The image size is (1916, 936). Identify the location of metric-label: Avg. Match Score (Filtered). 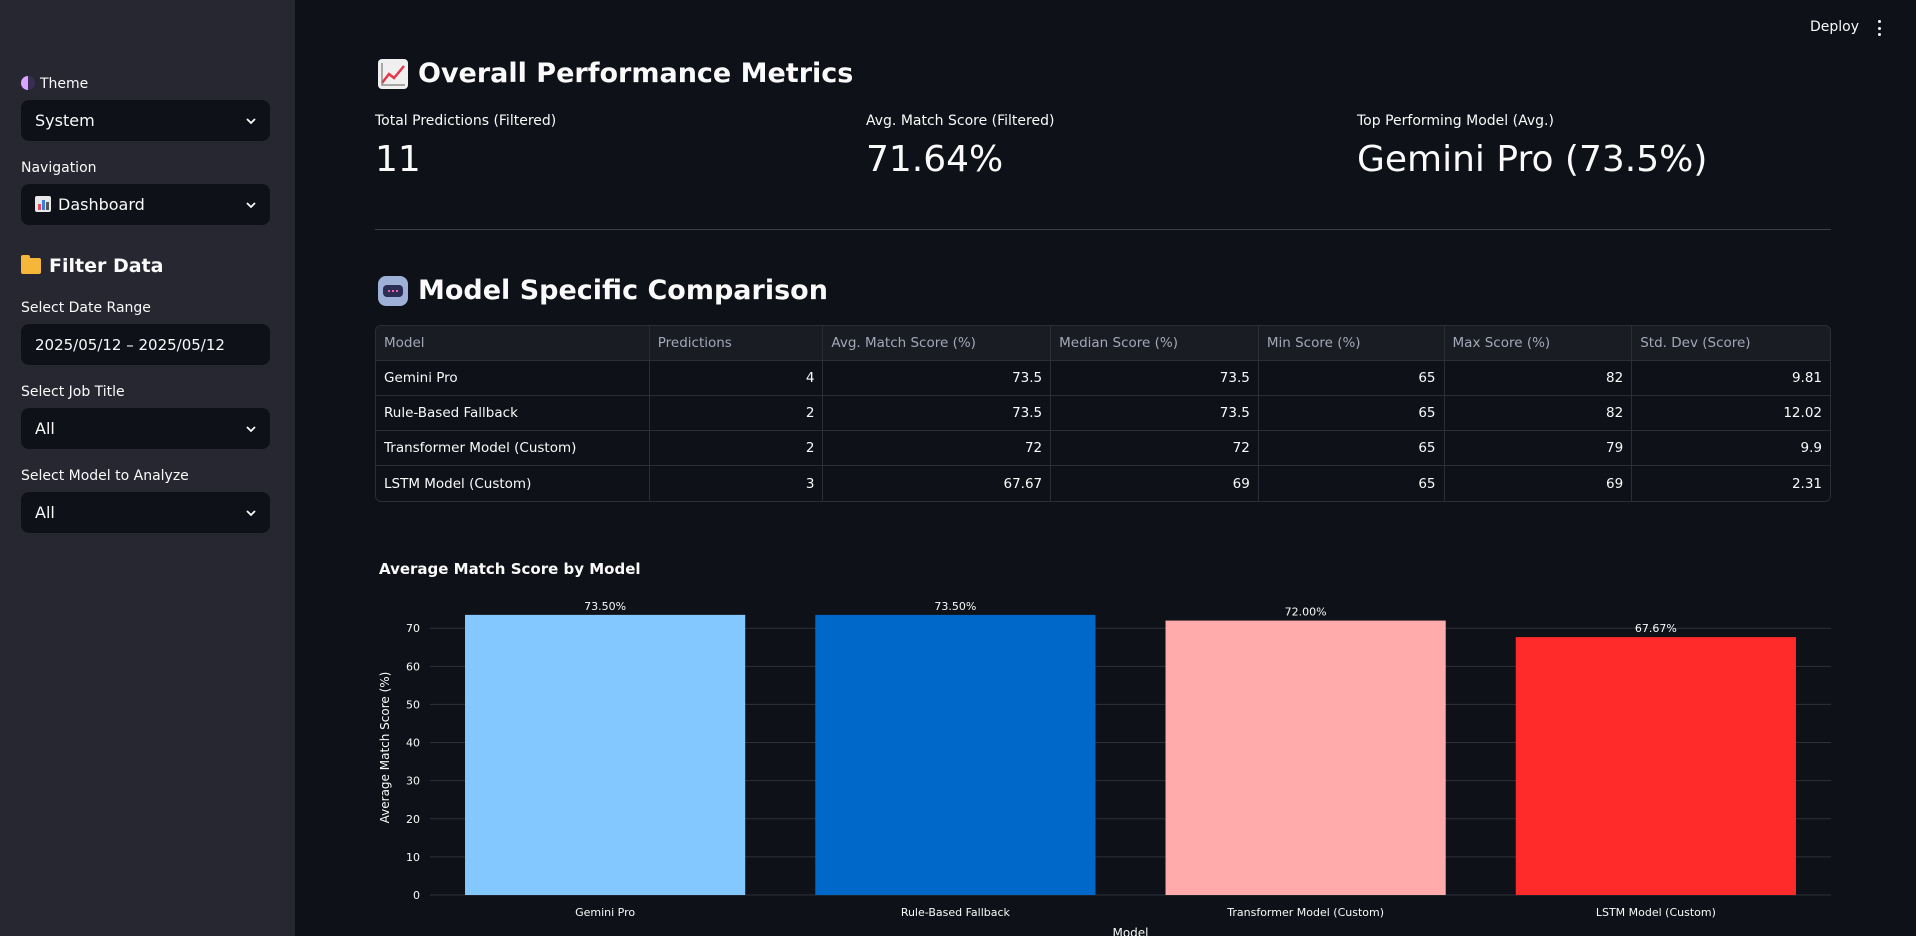
(960, 121).